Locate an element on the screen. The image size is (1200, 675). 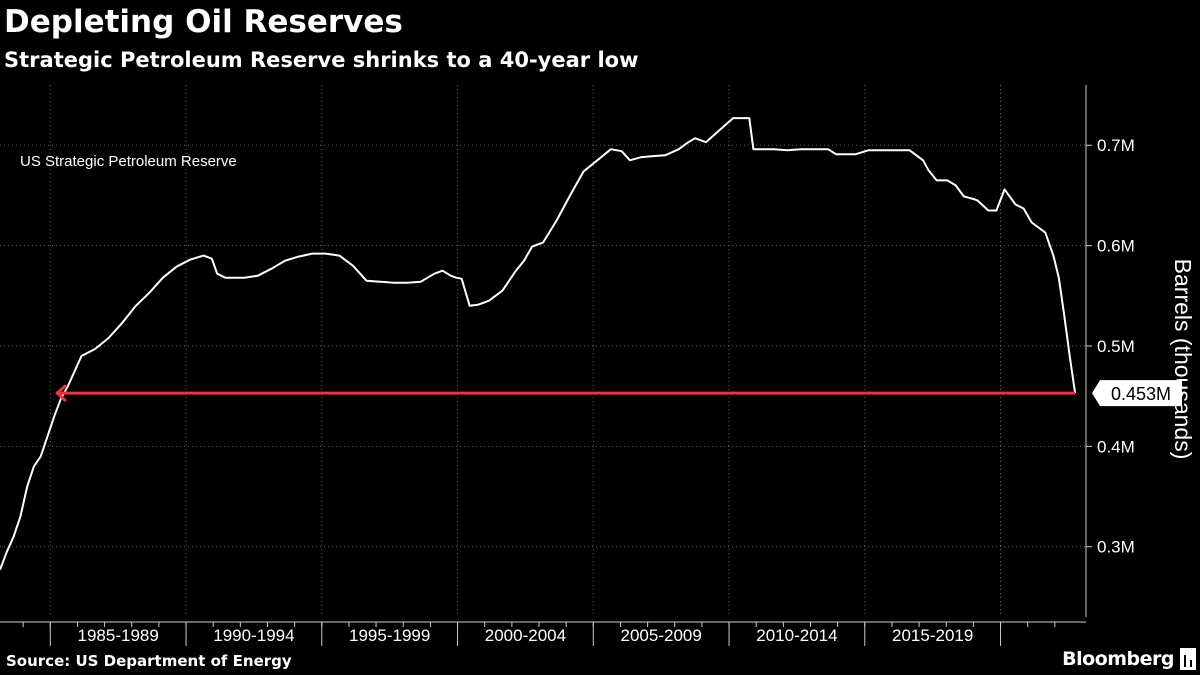
last-value-box is located at coordinates (1137, 393).